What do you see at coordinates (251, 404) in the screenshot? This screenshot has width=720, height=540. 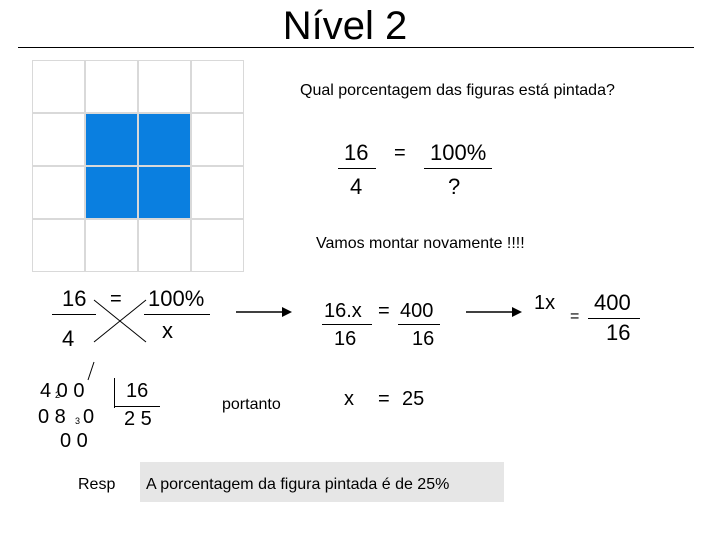 I see `portanto-text: portanto` at bounding box center [251, 404].